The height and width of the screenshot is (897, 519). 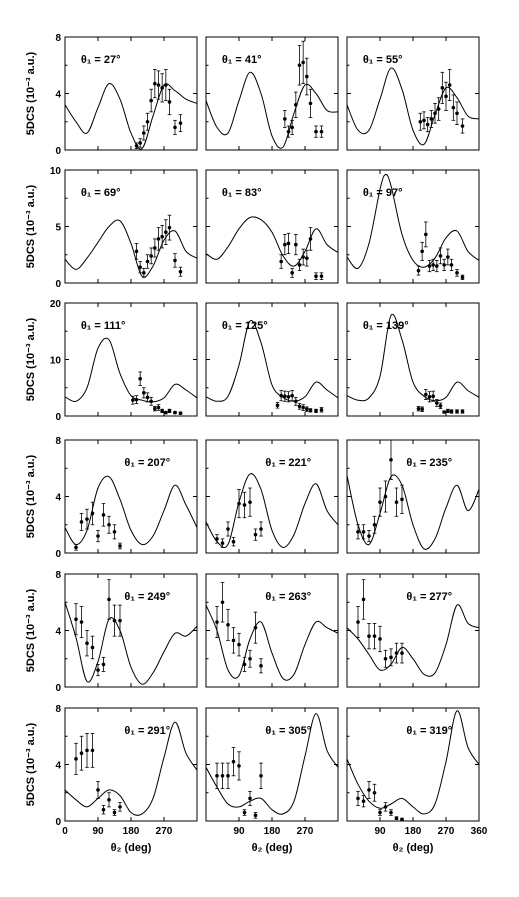 I want to click on x-tick-label: 360, so click(x=479, y=831).